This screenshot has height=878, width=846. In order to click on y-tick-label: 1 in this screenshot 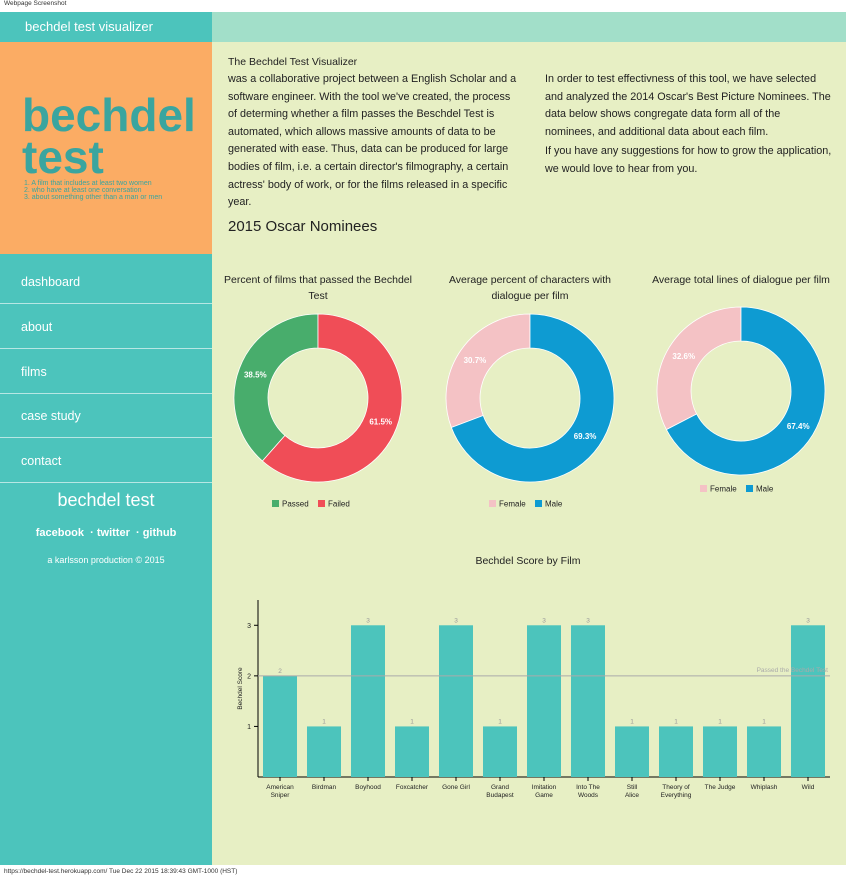, I will do `click(249, 727)`.